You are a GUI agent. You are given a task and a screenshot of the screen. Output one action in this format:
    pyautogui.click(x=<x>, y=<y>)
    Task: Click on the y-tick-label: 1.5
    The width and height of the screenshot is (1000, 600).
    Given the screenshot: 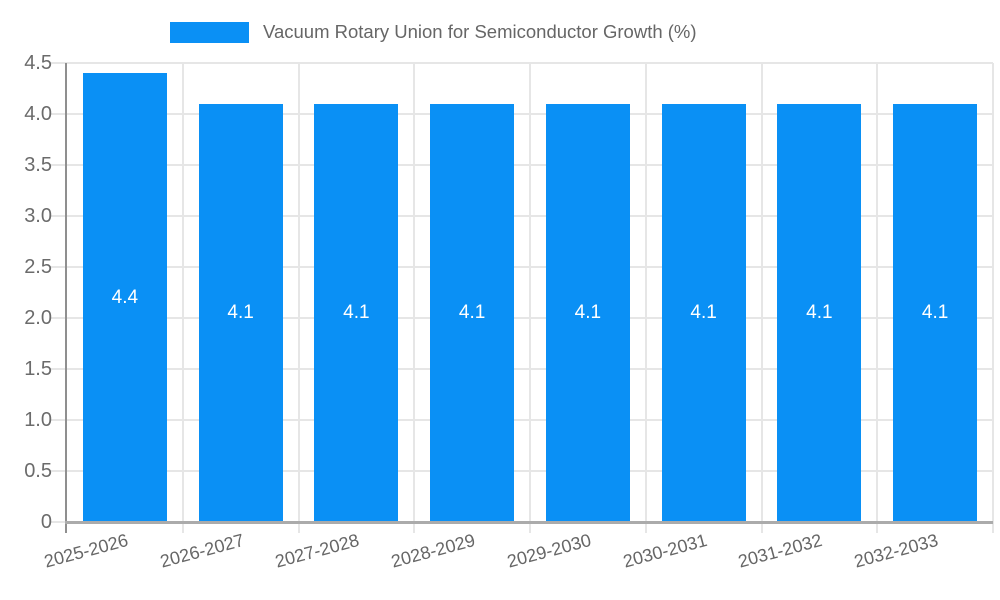 What is the action you would take?
    pyautogui.click(x=38, y=369)
    